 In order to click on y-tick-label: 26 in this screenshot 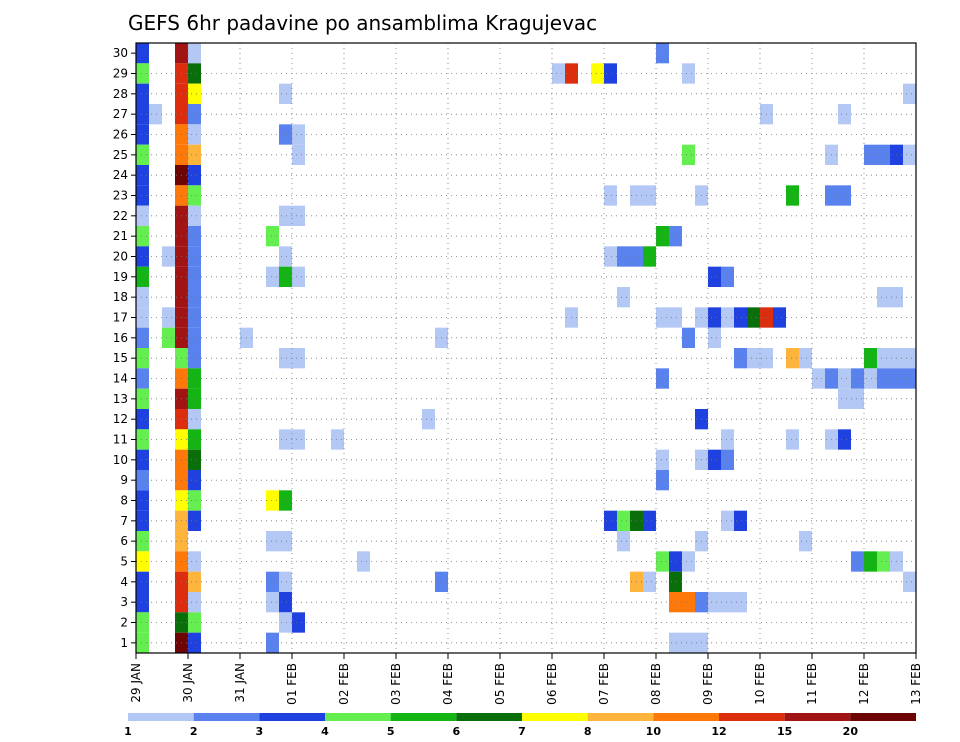, I will do `click(120, 135)`.